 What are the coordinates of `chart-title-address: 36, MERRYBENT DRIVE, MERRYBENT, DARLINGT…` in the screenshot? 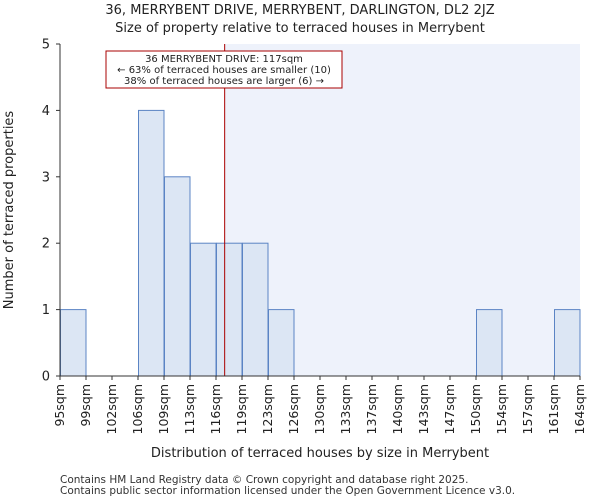 It's located at (300, 10).